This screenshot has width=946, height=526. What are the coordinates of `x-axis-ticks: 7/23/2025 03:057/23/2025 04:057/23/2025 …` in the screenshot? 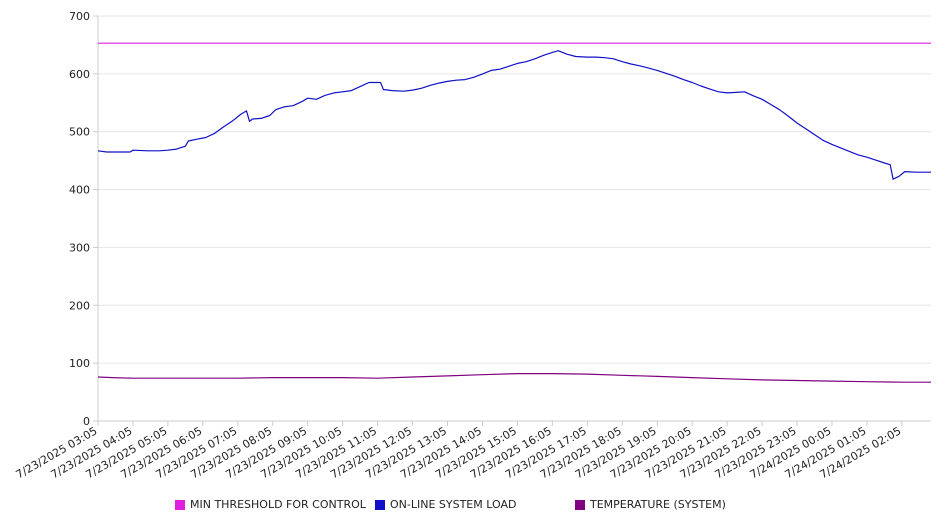 It's located at (458, 451).